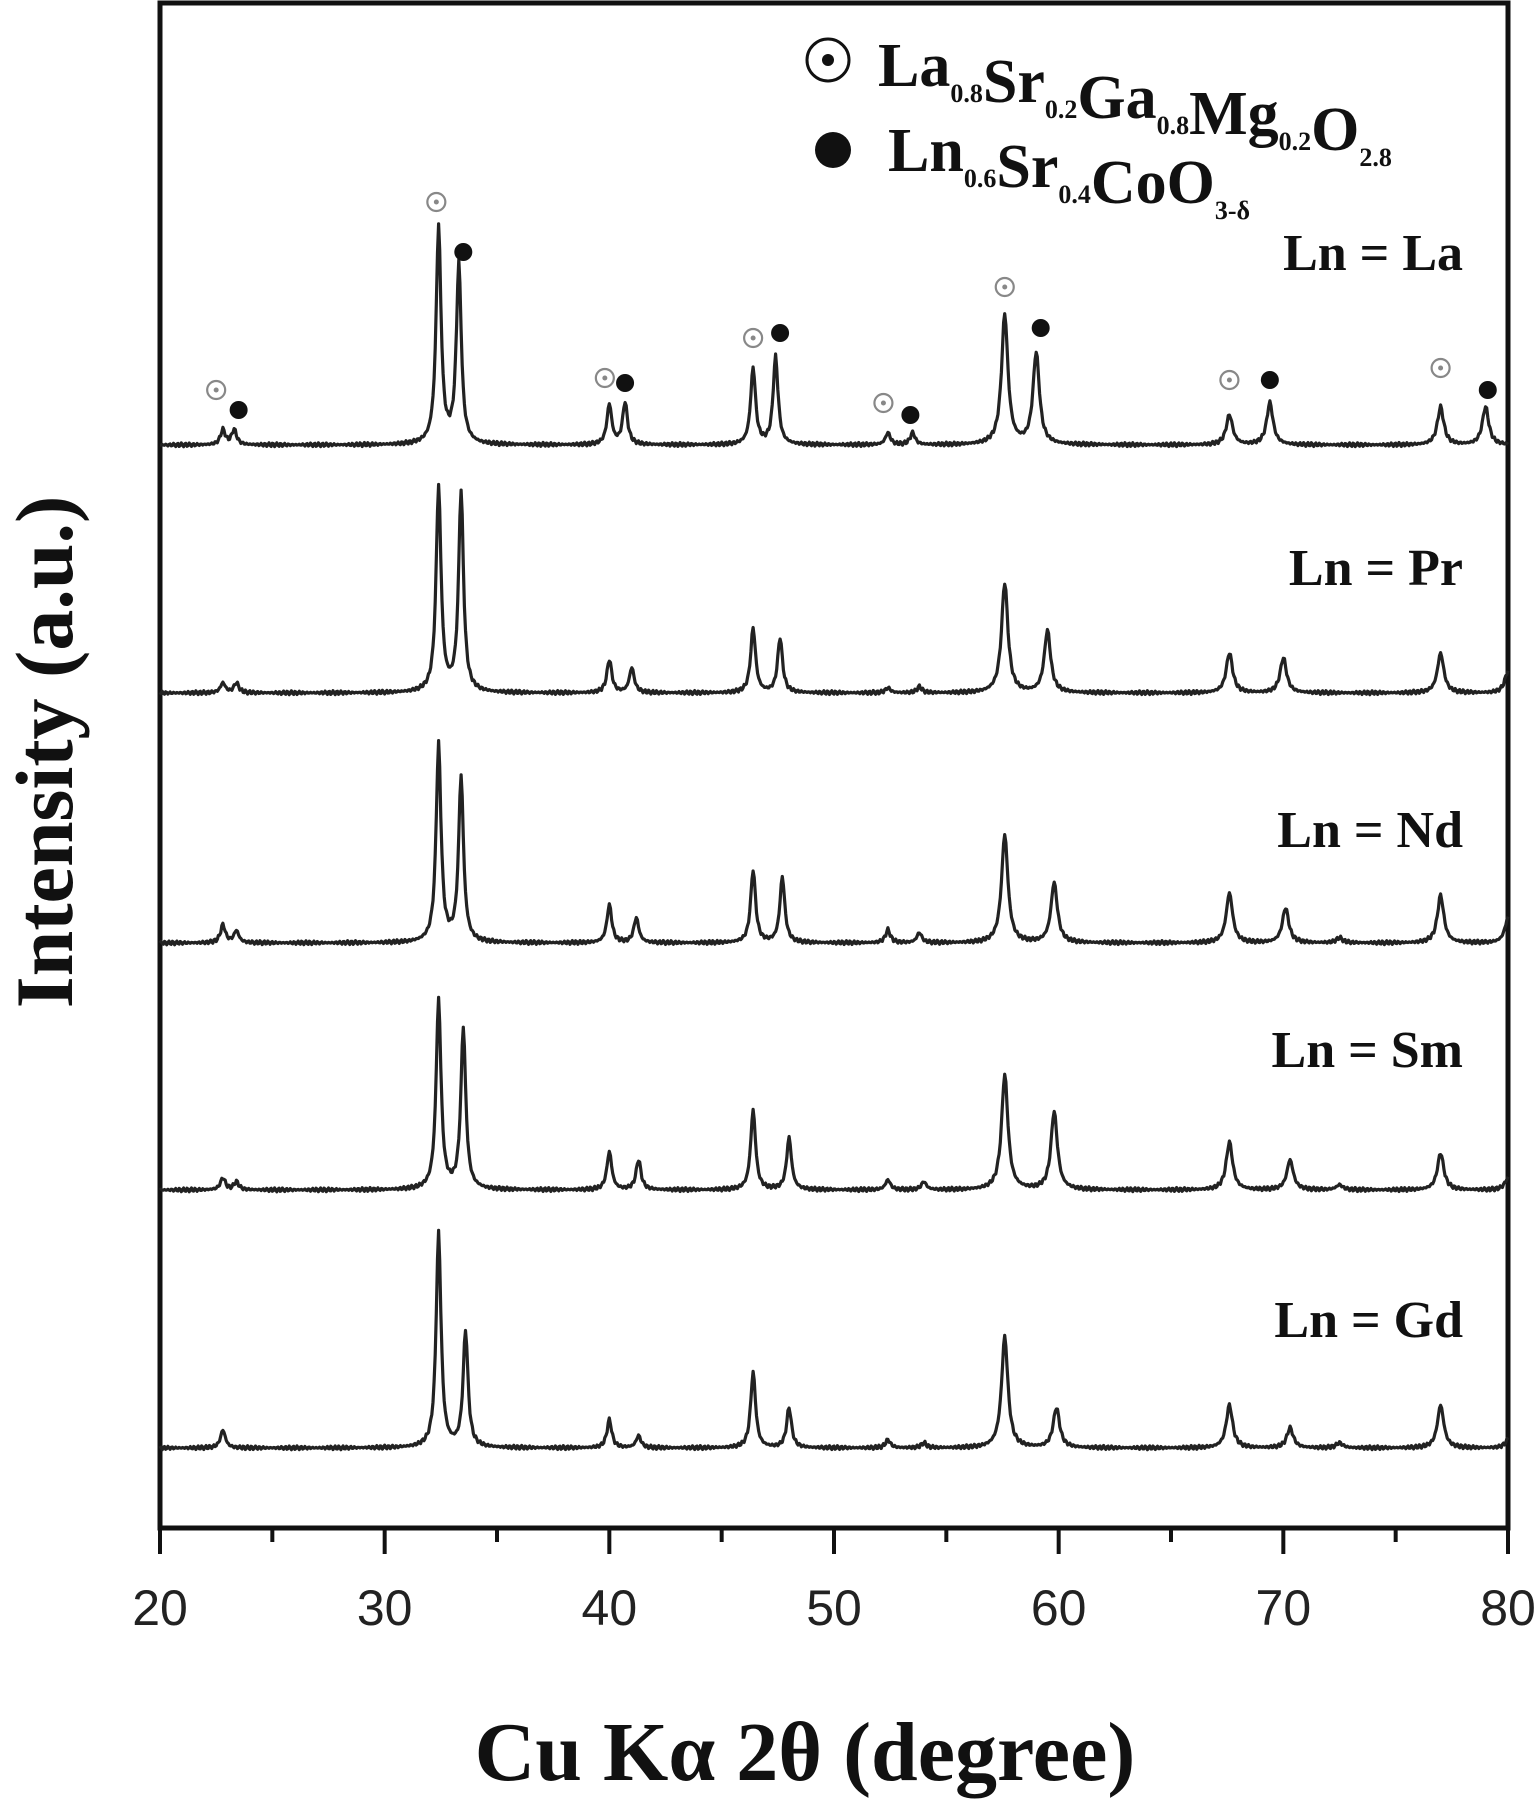 The height and width of the screenshot is (1800, 1540). I want to click on trace-sm, so click(834, 1094).